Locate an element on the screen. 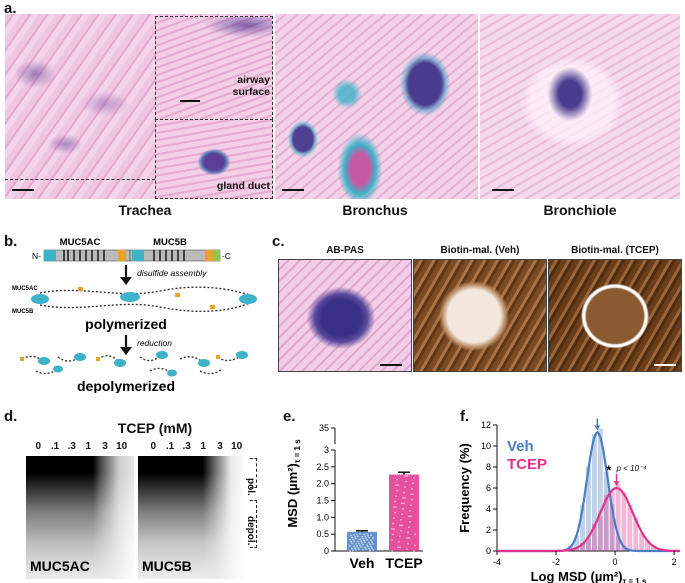  panel-c-letter: c. is located at coordinates (278, 241).